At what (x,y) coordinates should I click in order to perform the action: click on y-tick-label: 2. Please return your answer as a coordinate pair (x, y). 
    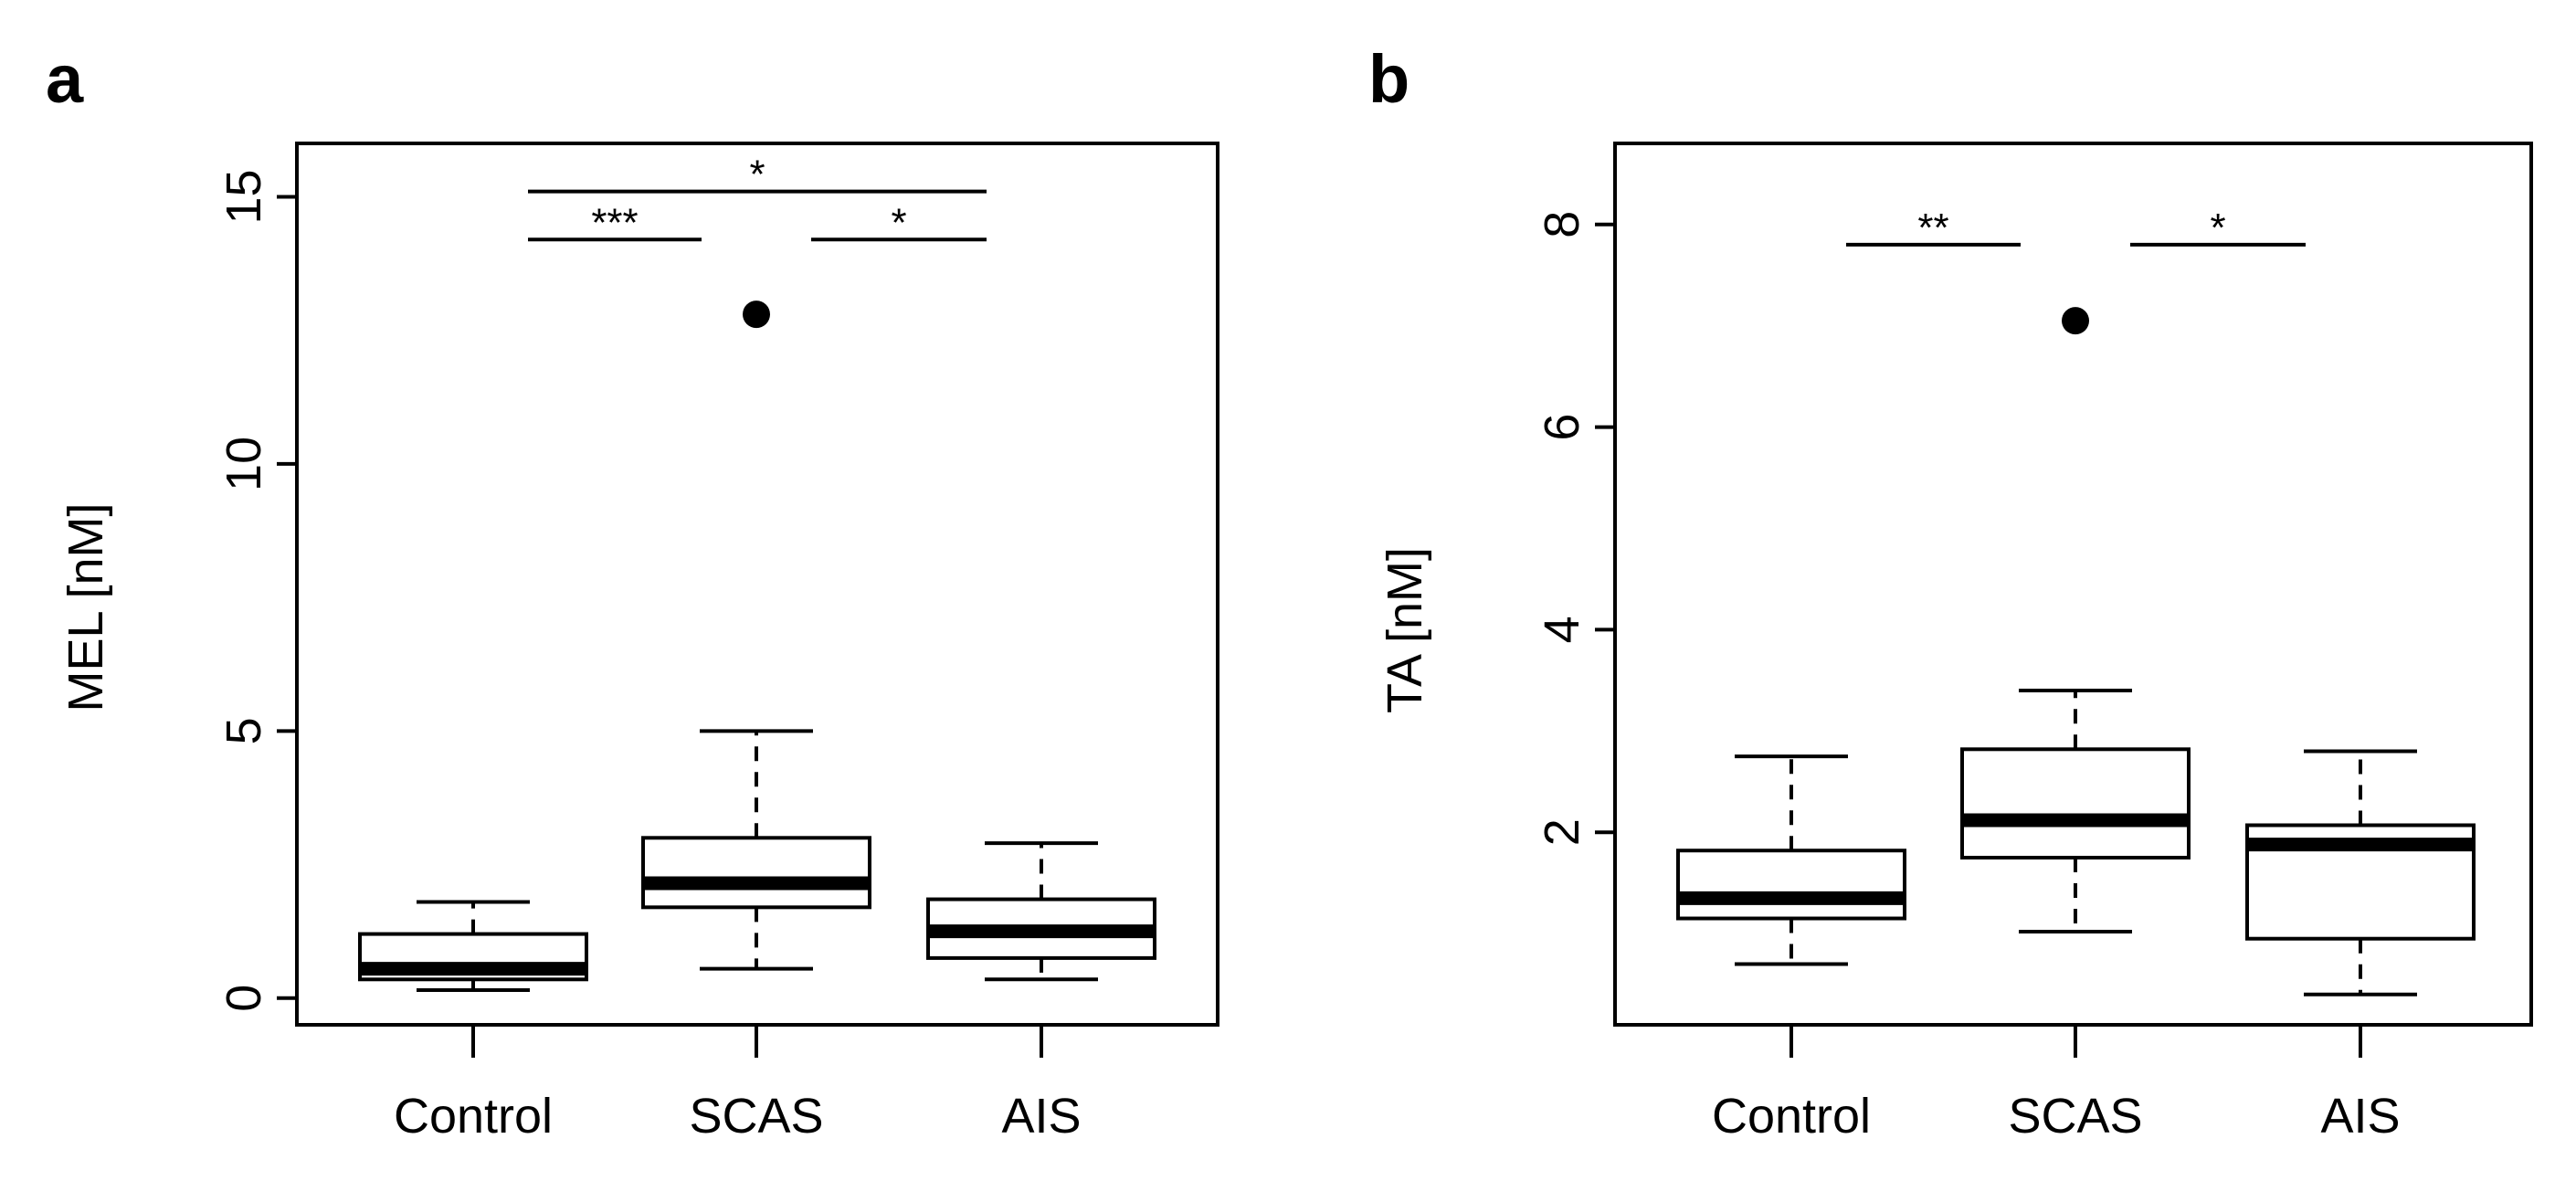
    Looking at the image, I should click on (1562, 832).